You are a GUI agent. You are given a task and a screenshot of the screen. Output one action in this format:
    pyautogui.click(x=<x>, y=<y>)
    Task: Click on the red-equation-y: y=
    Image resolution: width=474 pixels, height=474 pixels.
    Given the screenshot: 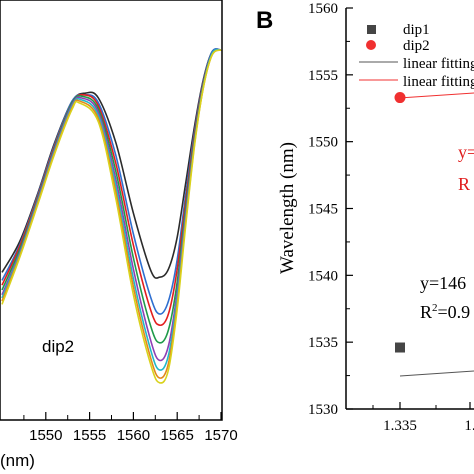 What is the action you would take?
    pyautogui.click(x=466, y=152)
    